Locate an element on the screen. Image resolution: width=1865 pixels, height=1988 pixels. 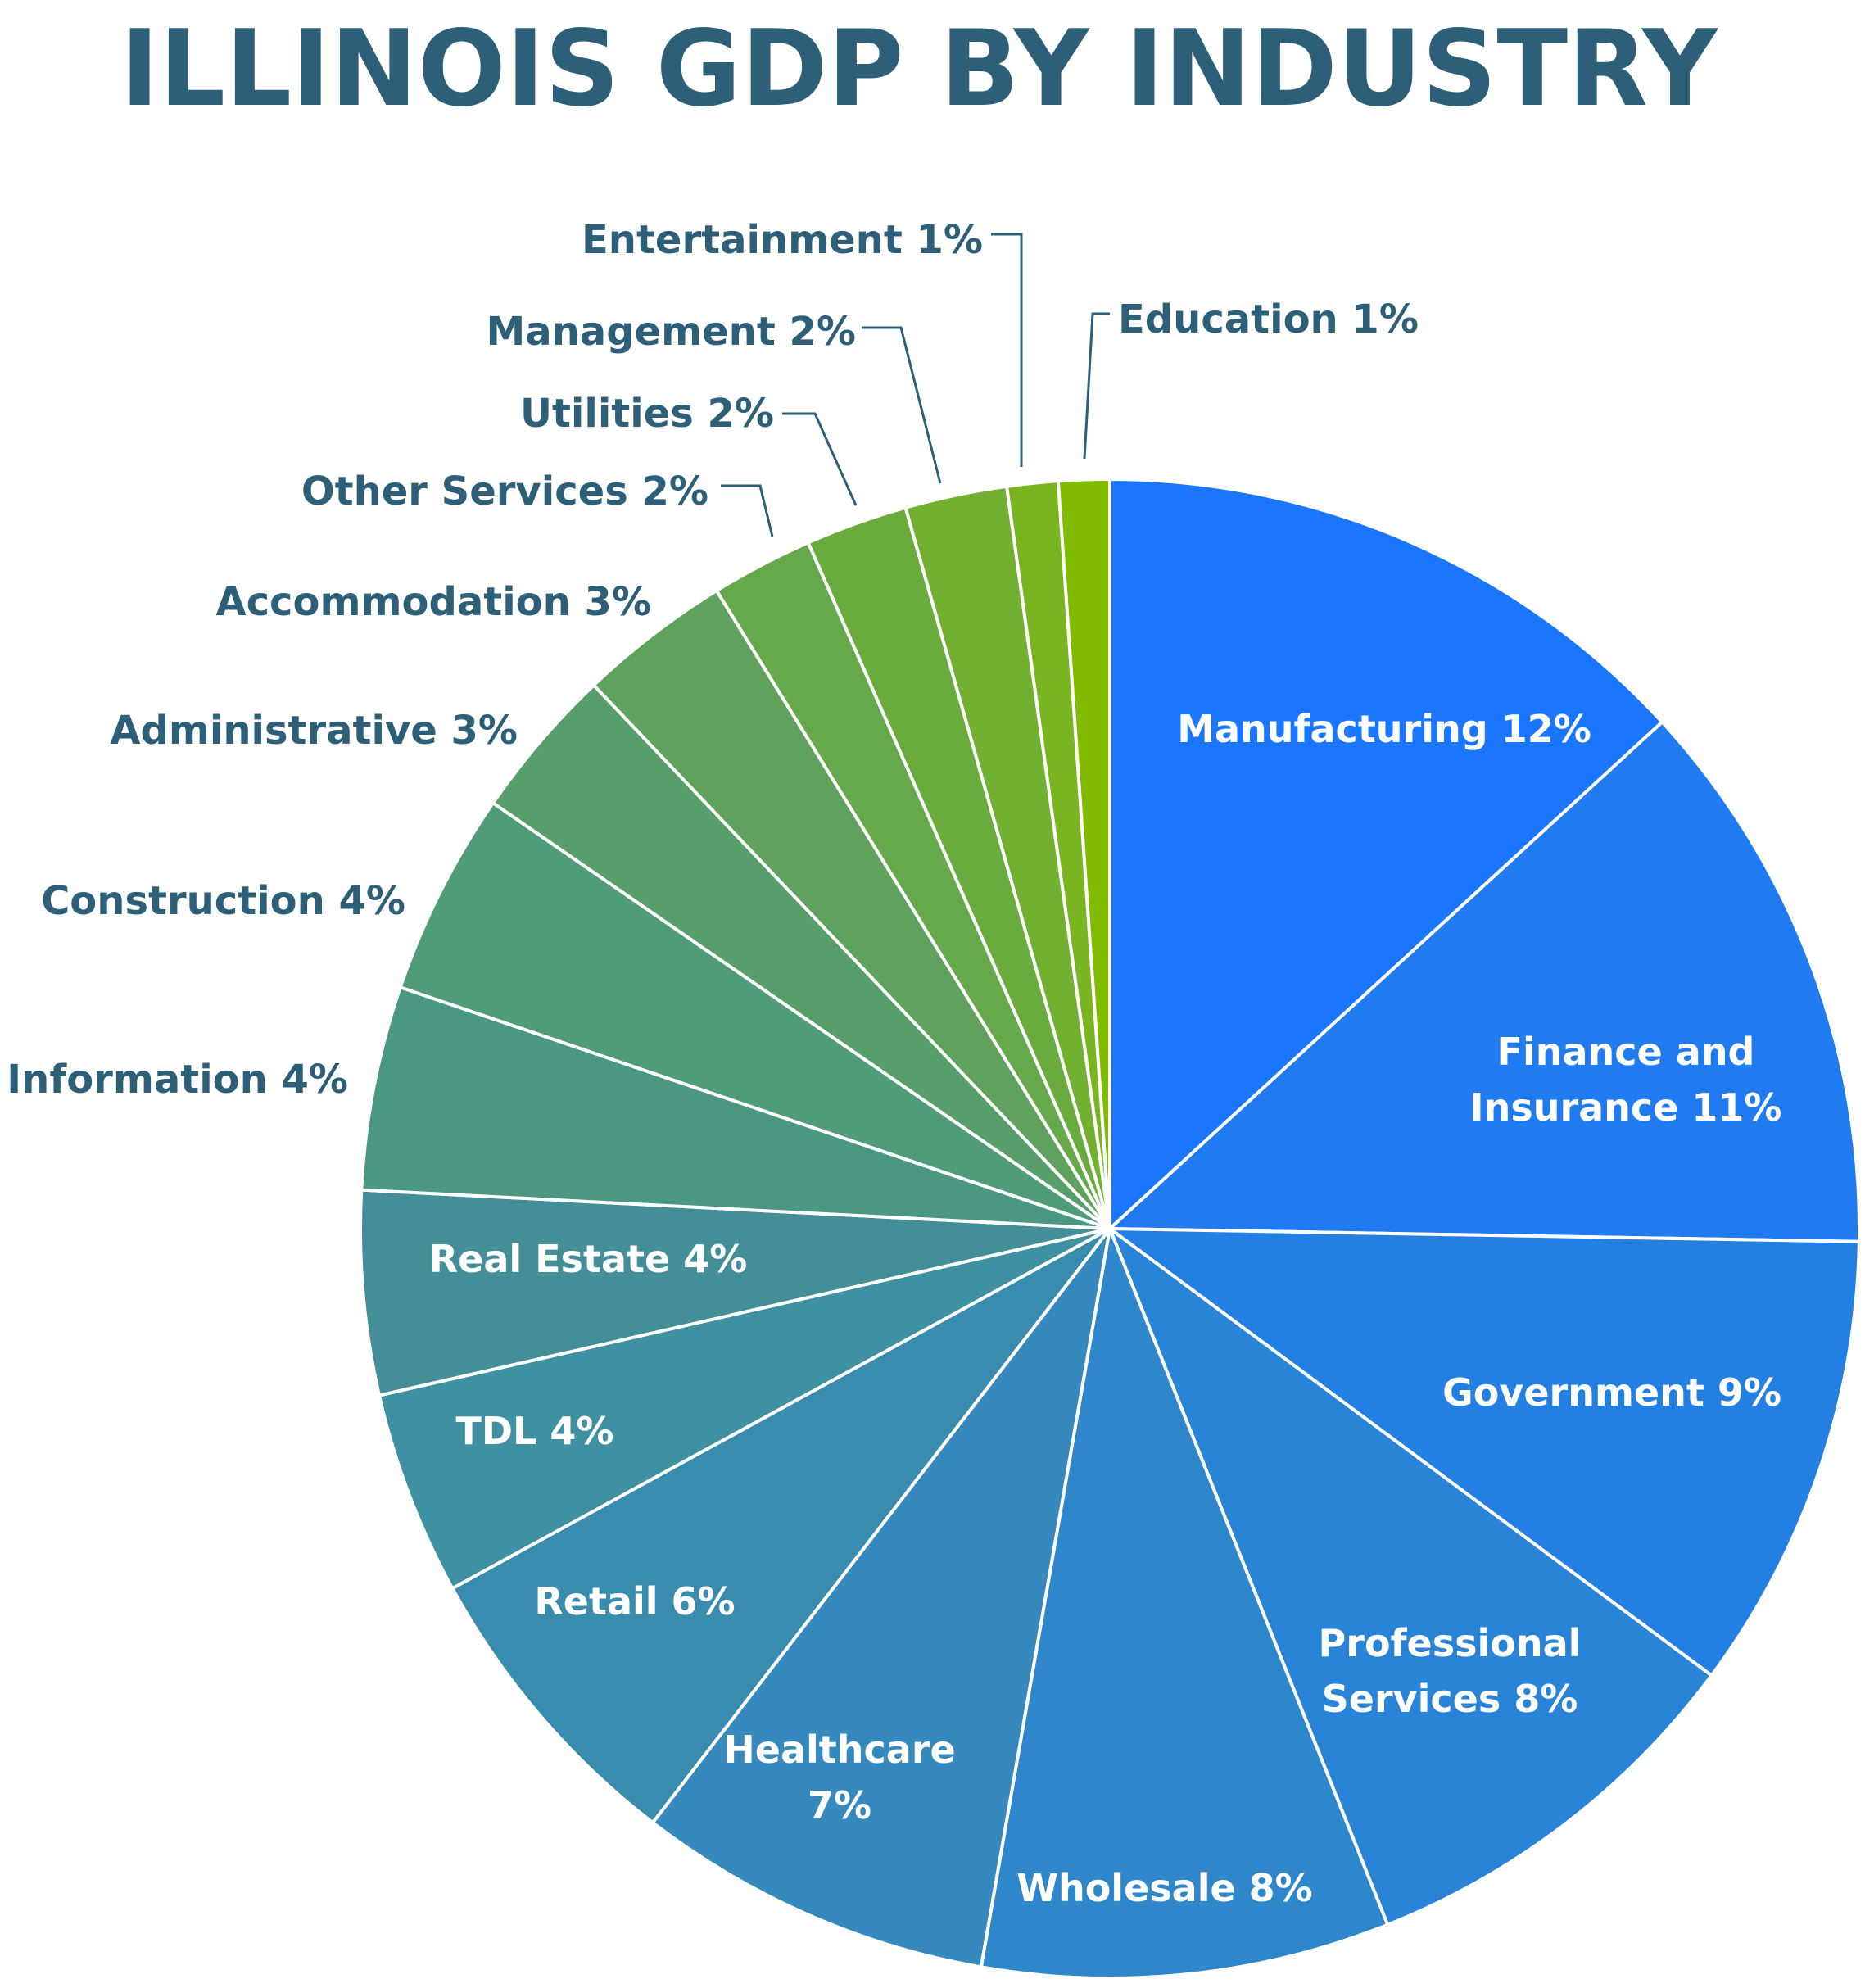
leader-line-other-services is located at coordinates (747, 510).